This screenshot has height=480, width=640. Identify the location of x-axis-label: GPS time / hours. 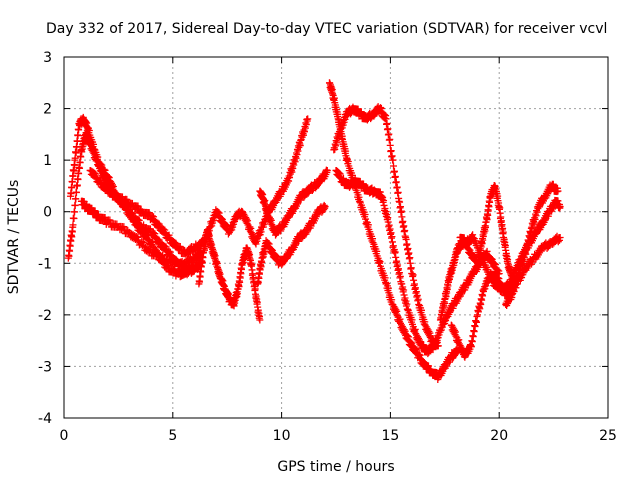
(335, 467).